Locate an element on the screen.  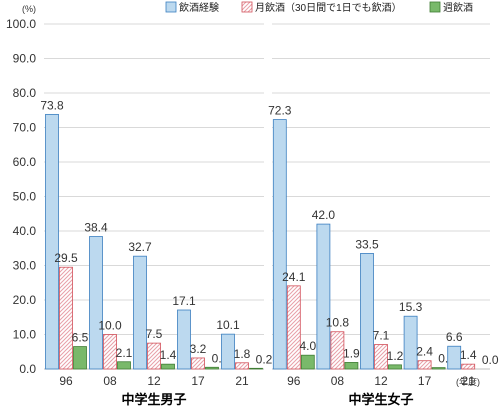
y-tick-label: 60.0 is located at coordinates (25, 162).